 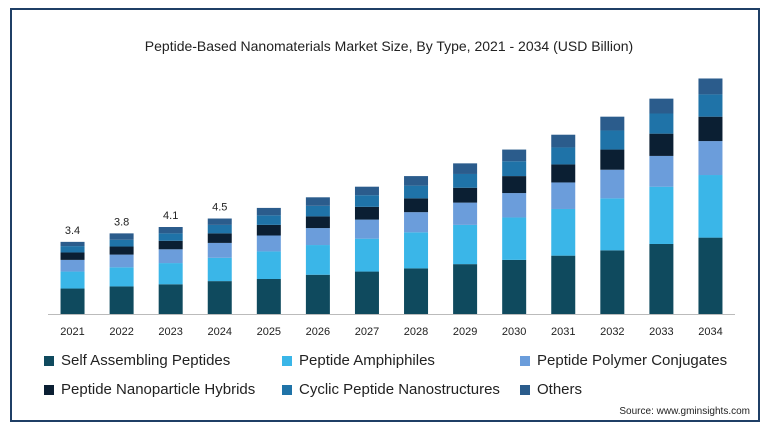 I want to click on legend-item-peptide-polymer-conjugates: Peptide Polymer Conjugates, so click(x=623, y=360).